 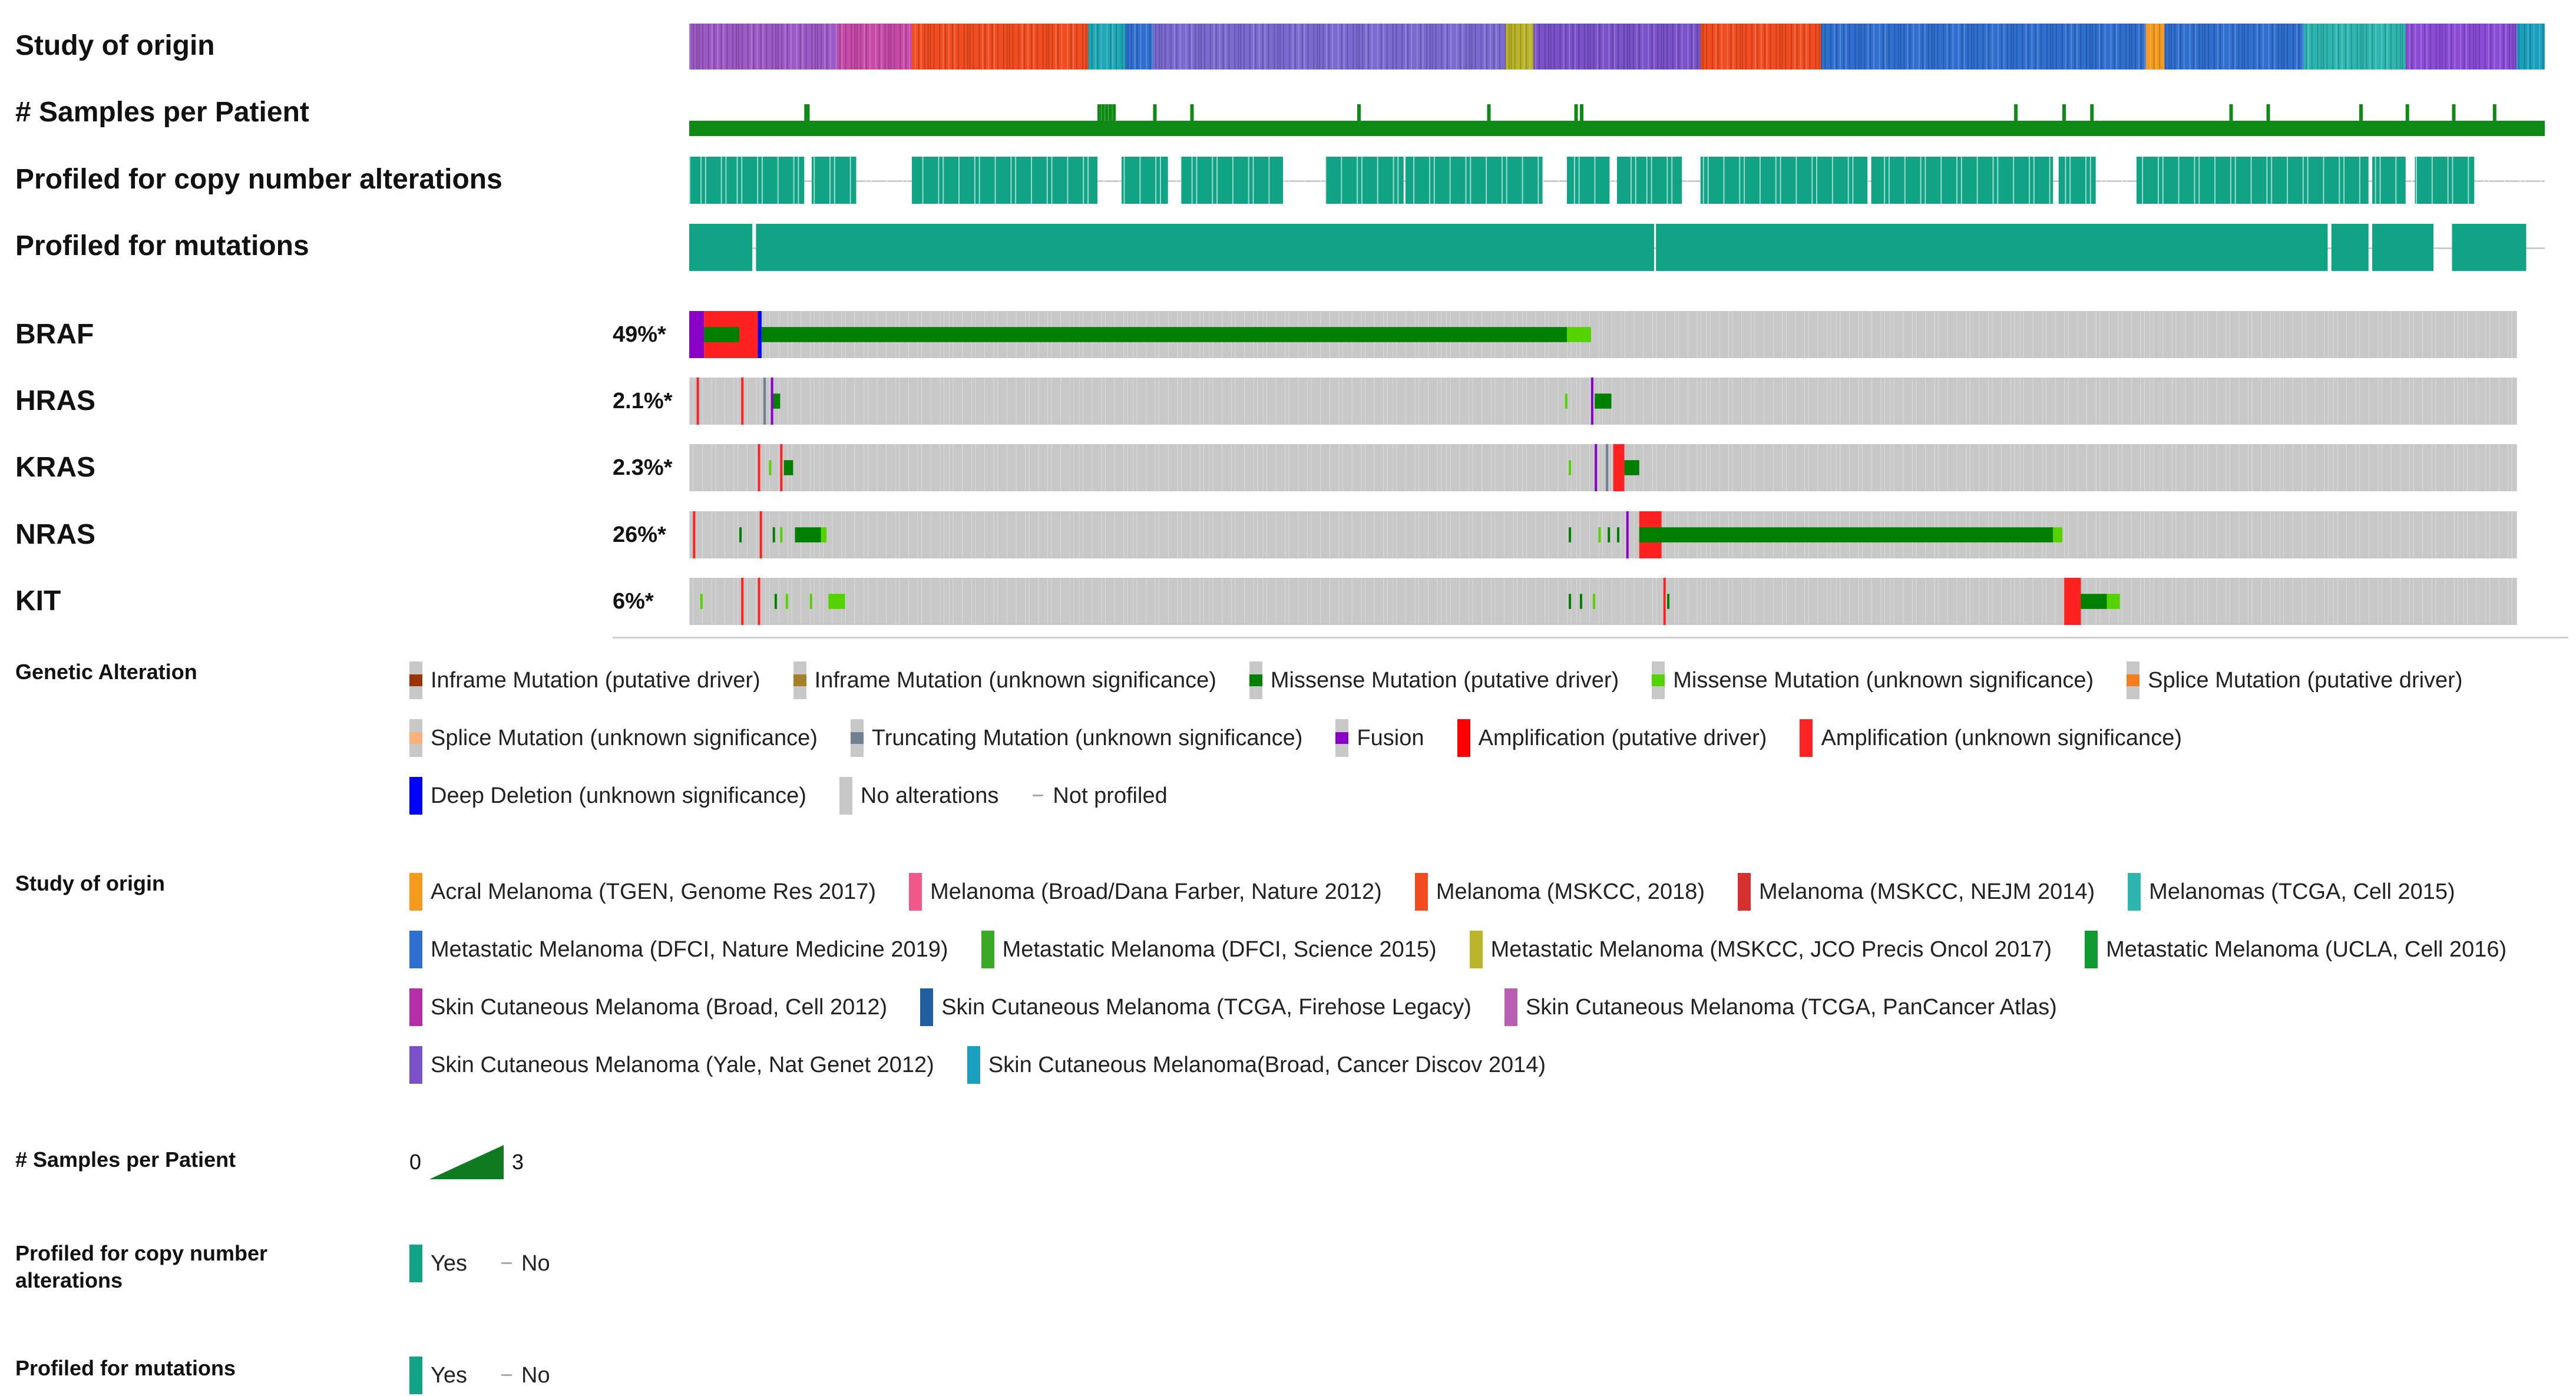 What do you see at coordinates (1991, 738) in the screenshot?
I see `legend-item-amp-vus: Amplification (unknown significance)` at bounding box center [1991, 738].